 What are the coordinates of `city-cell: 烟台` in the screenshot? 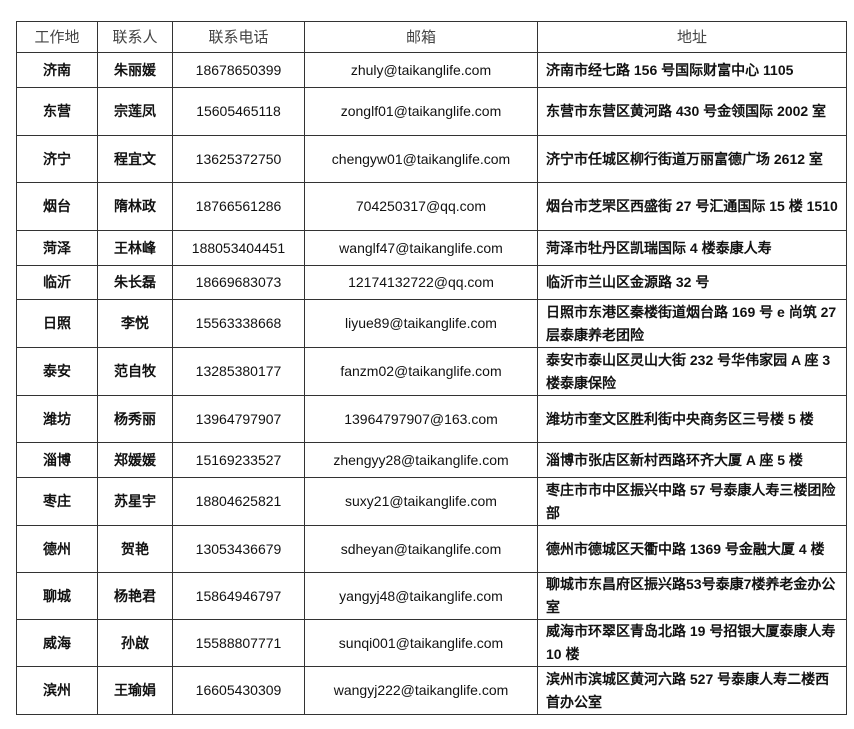 It's located at (57, 206).